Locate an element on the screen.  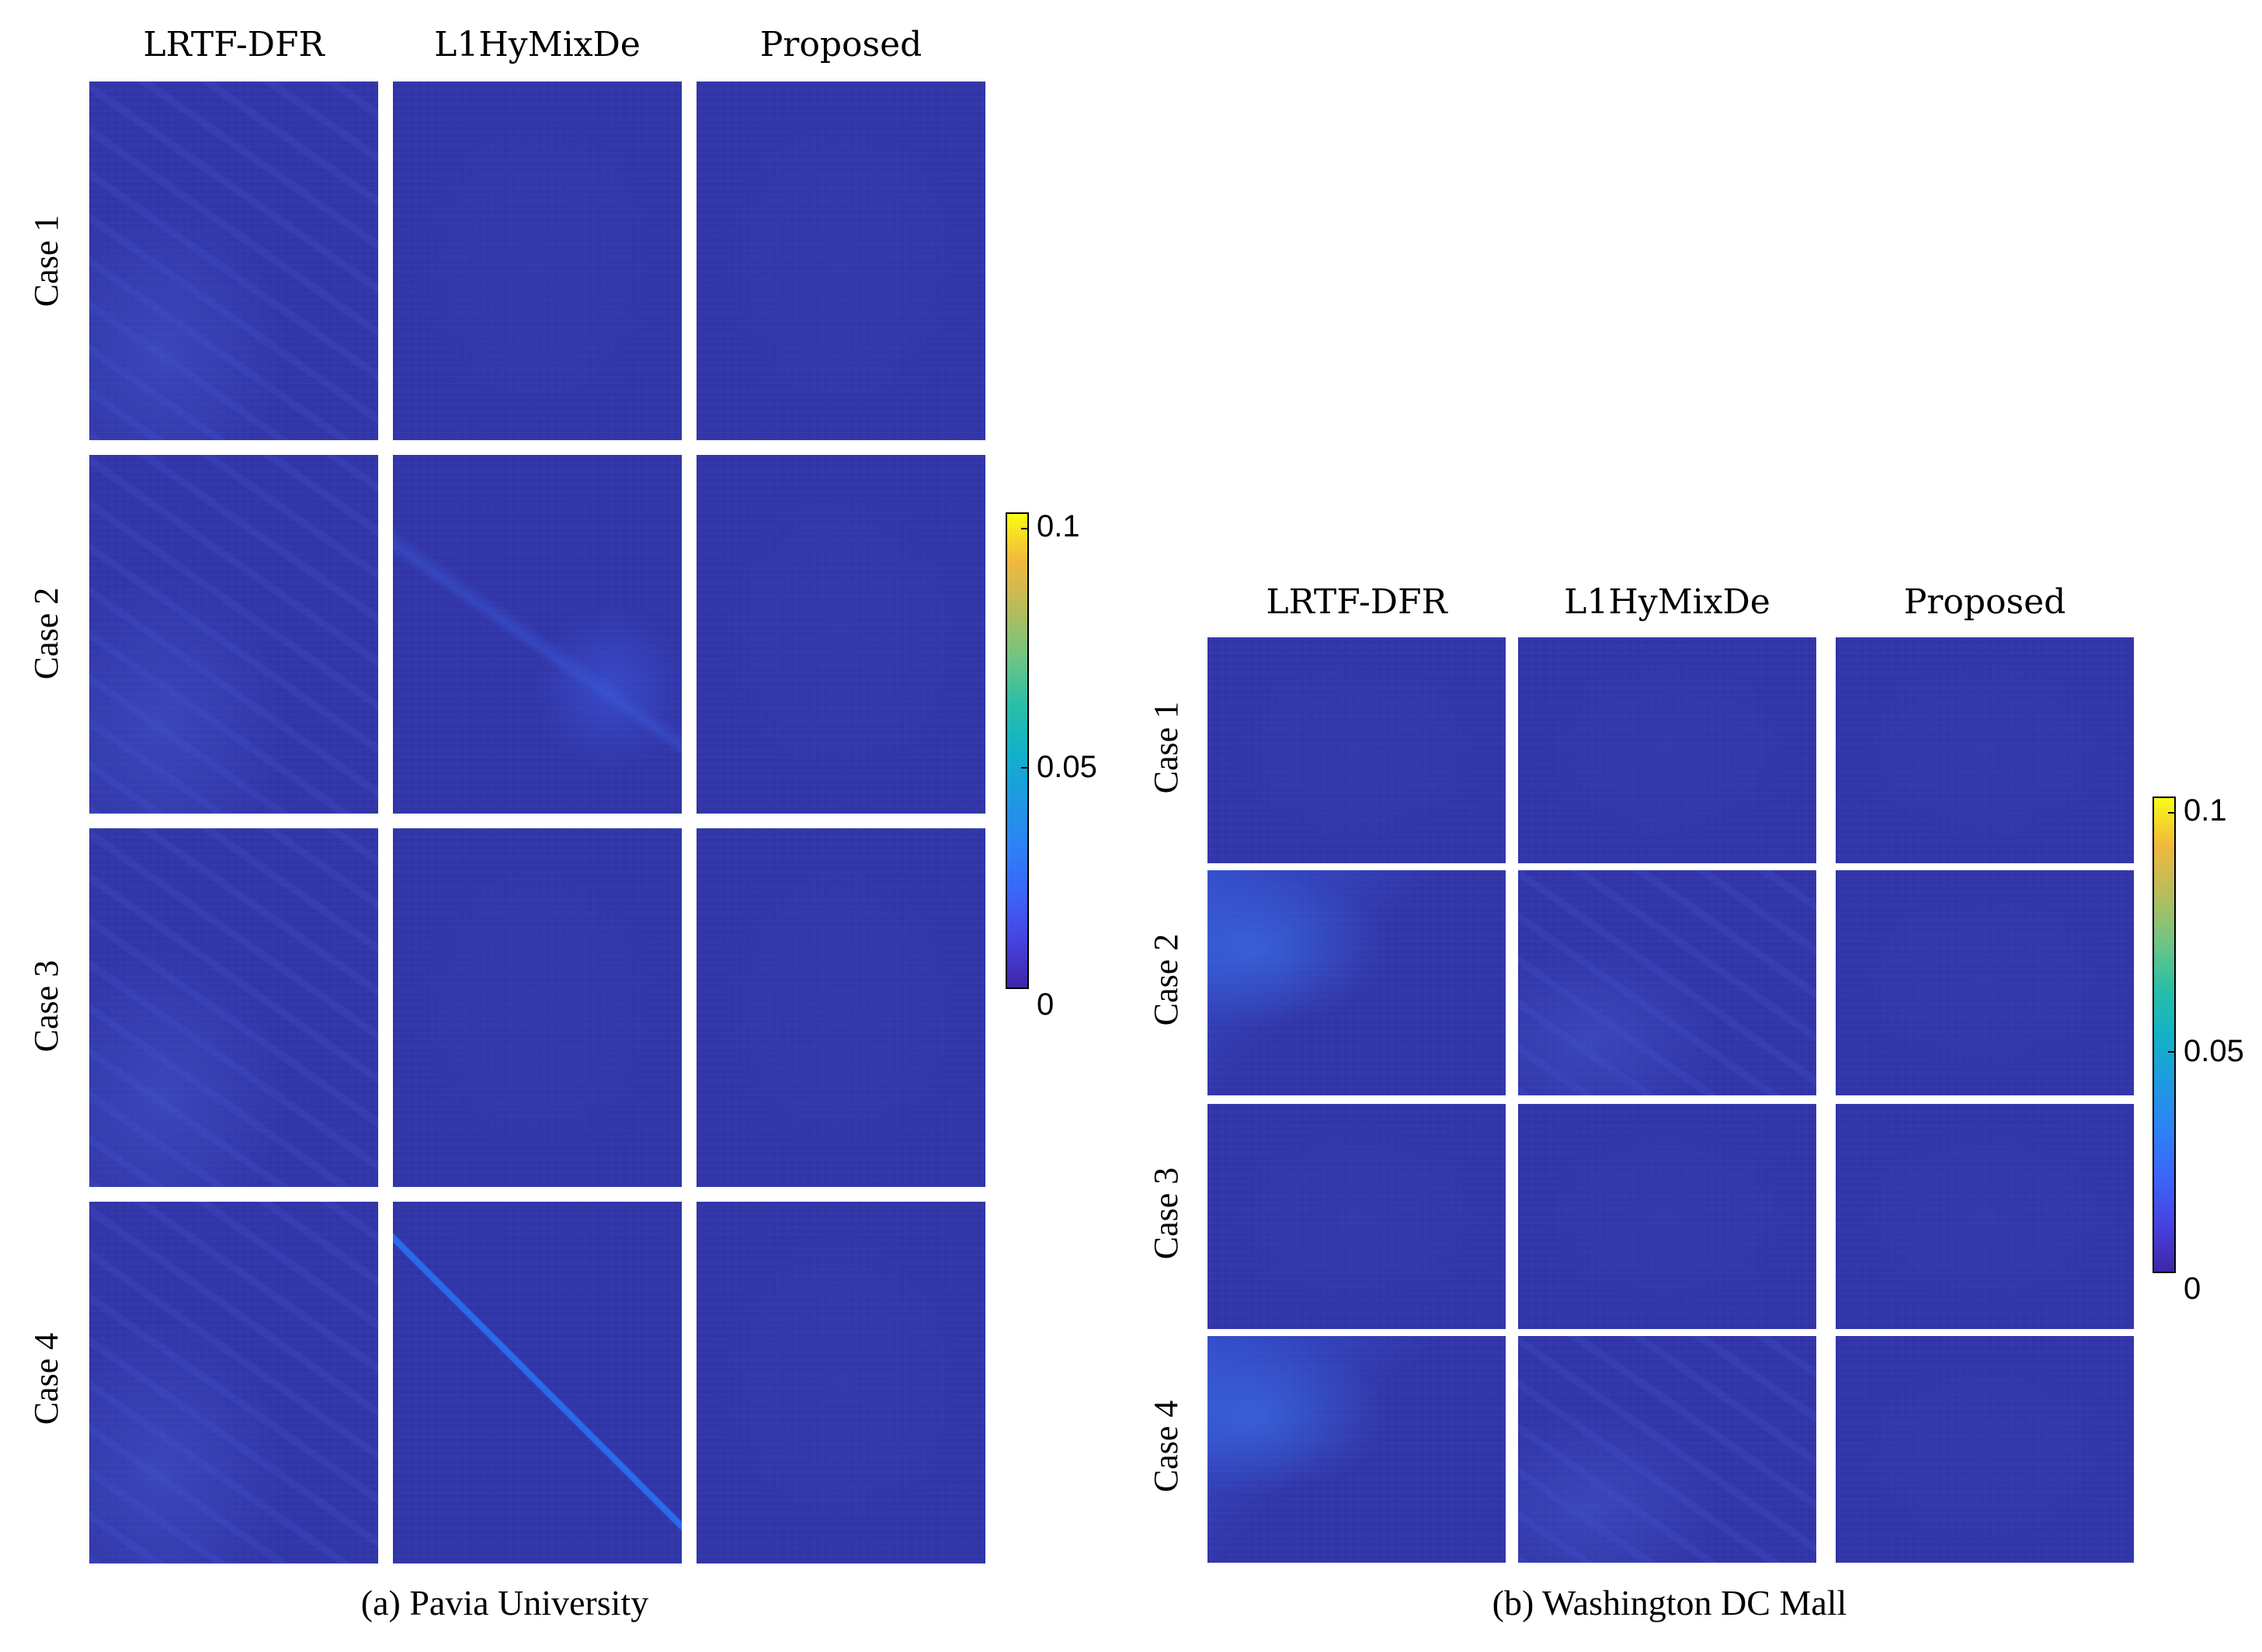
error-map-dc-case1-lrtf-dfr is located at coordinates (1356, 750).